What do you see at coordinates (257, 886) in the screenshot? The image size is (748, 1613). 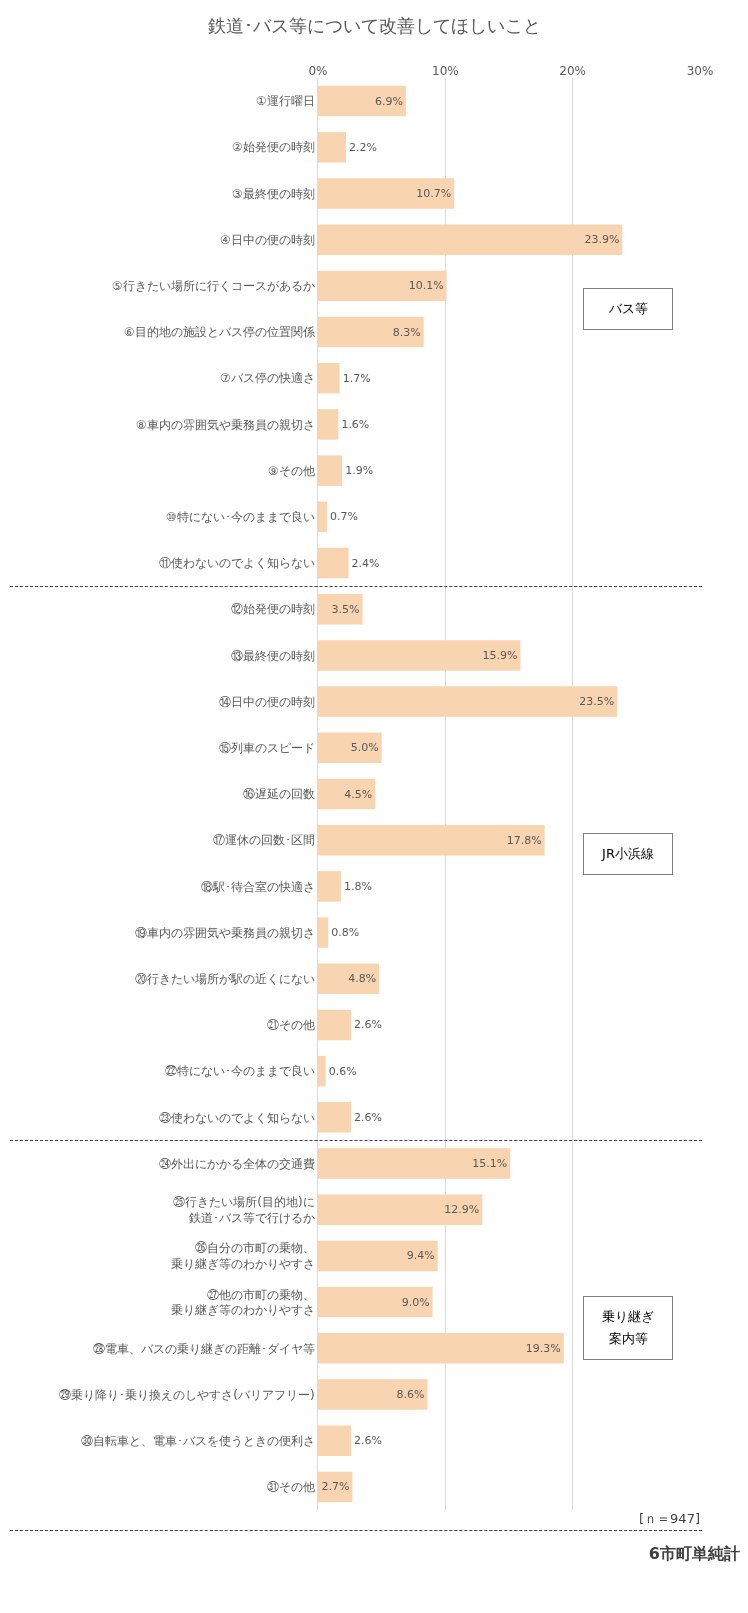 I see `y-tick-label: ⑱駅･待合室の快適さ` at bounding box center [257, 886].